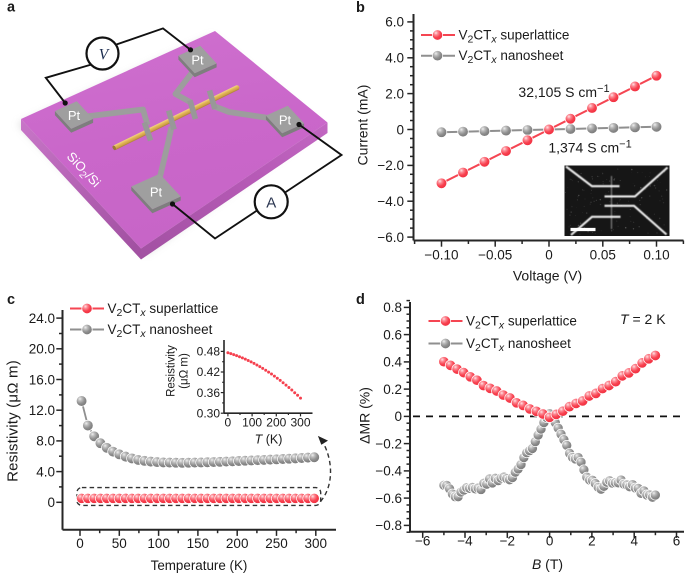 This screenshot has height=582, width=698. Describe the element at coordinates (365, 415) in the screenshot. I see `svg-text: ΔMR (%)` at that location.